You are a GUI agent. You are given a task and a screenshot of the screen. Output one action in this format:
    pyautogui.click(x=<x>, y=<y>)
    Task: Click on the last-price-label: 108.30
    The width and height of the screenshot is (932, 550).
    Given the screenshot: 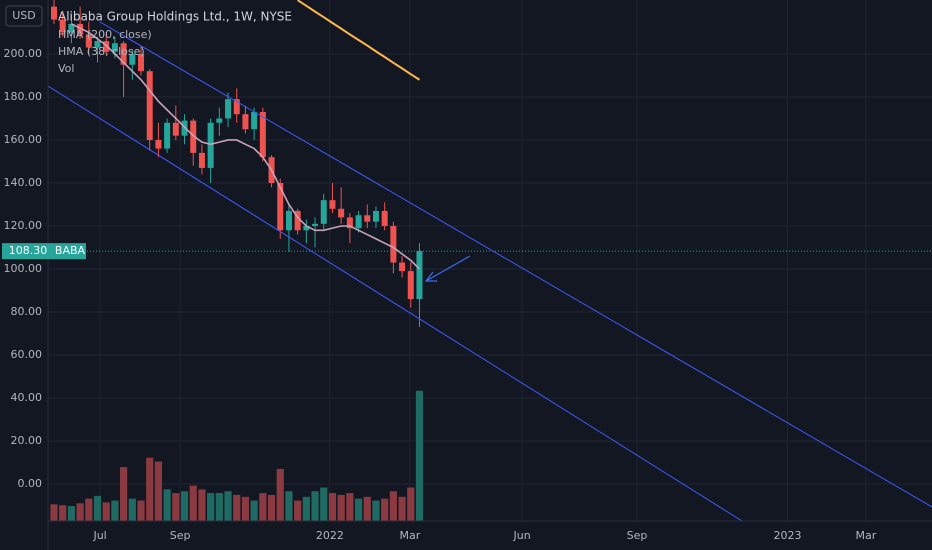 What is the action you would take?
    pyautogui.click(x=28, y=250)
    